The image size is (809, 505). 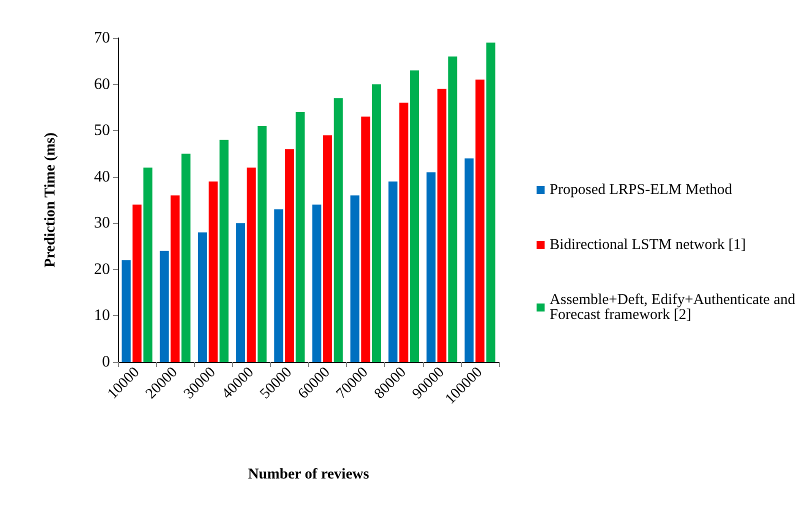 What do you see at coordinates (102, 223) in the screenshot?
I see `y-tick-label: 30` at bounding box center [102, 223].